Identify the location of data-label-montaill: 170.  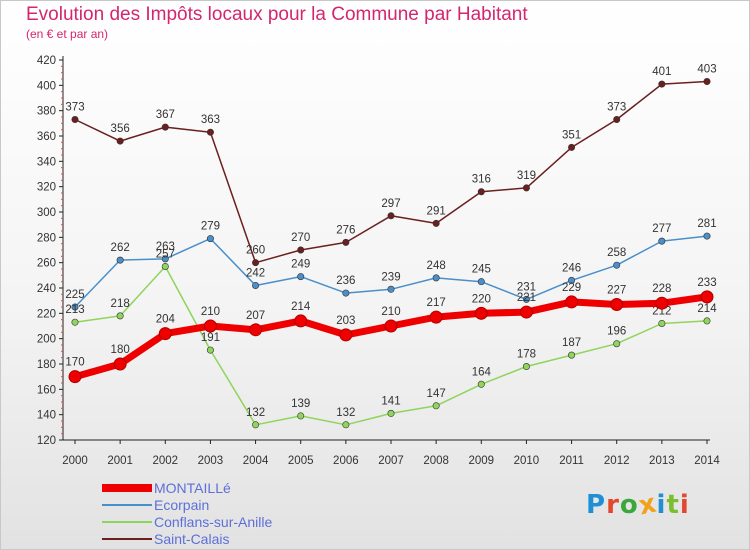
(74, 363).